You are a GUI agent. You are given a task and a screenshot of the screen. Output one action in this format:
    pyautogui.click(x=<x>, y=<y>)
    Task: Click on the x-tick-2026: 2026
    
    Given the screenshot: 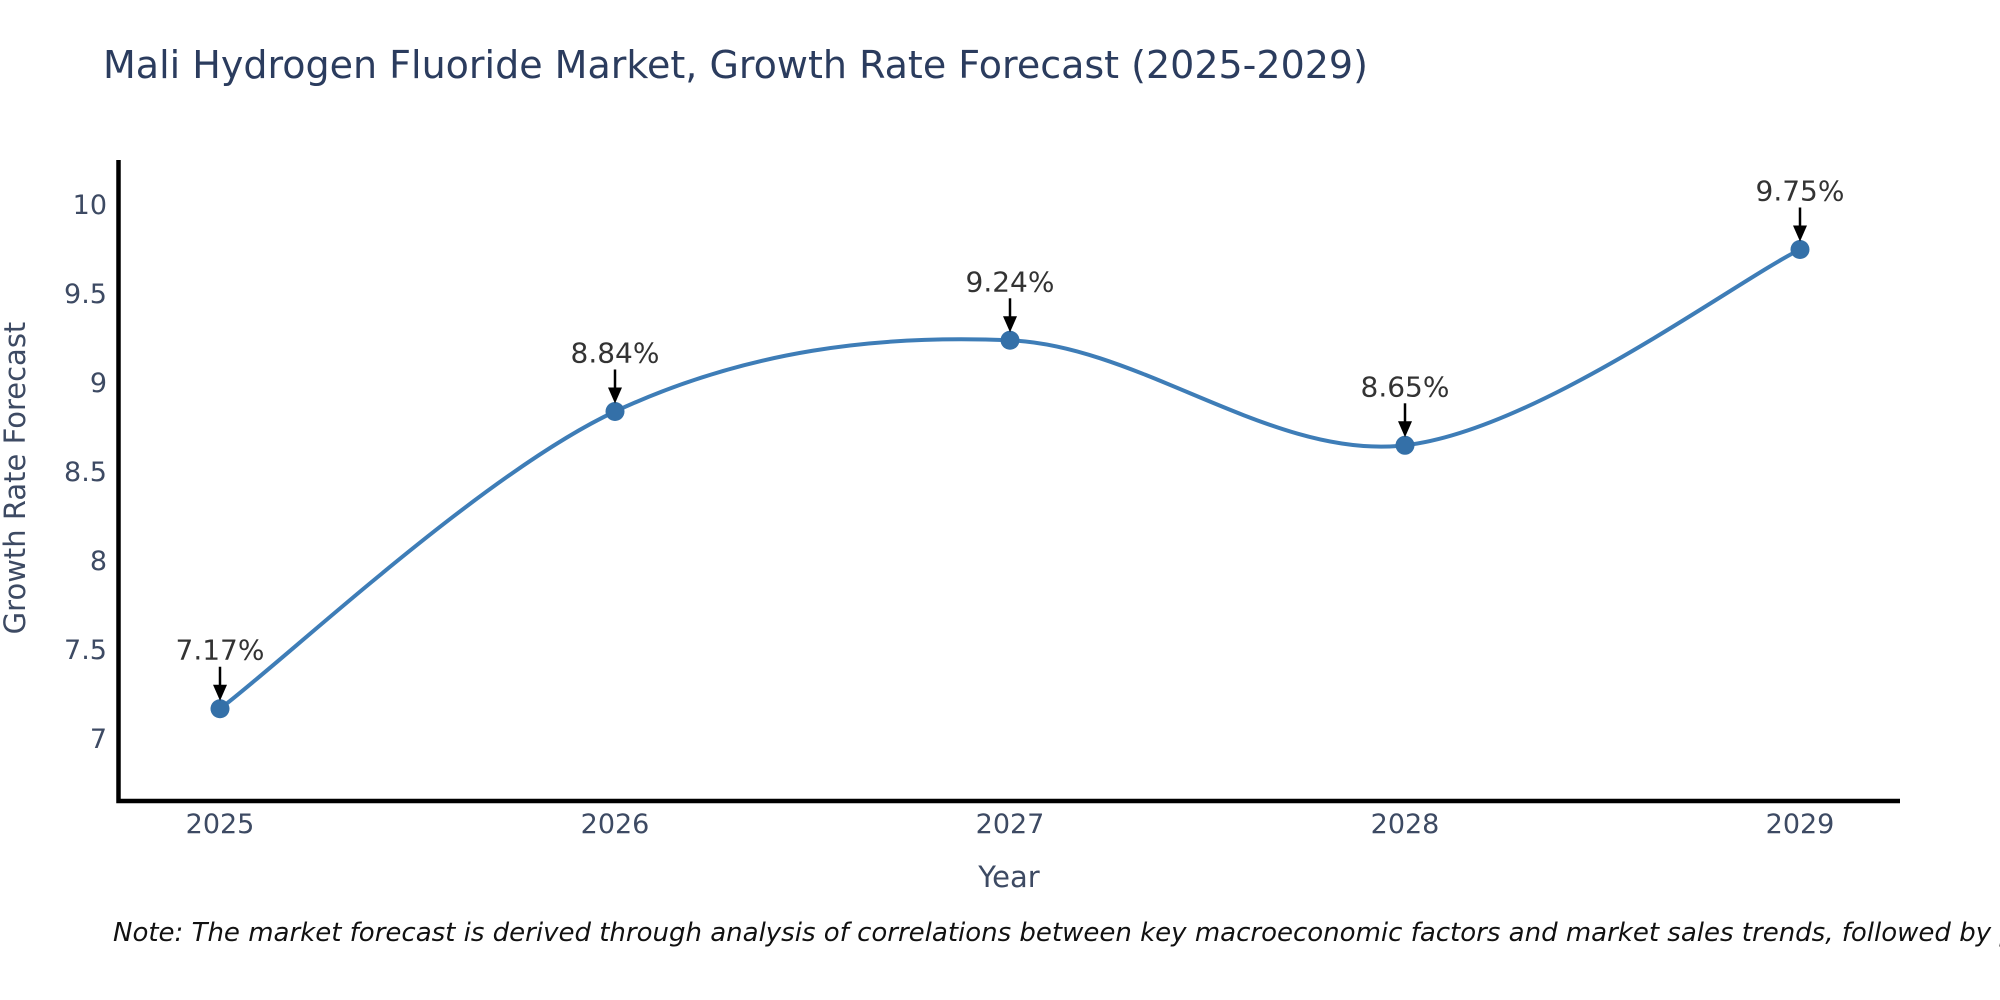 What is the action you would take?
    pyautogui.click(x=615, y=824)
    